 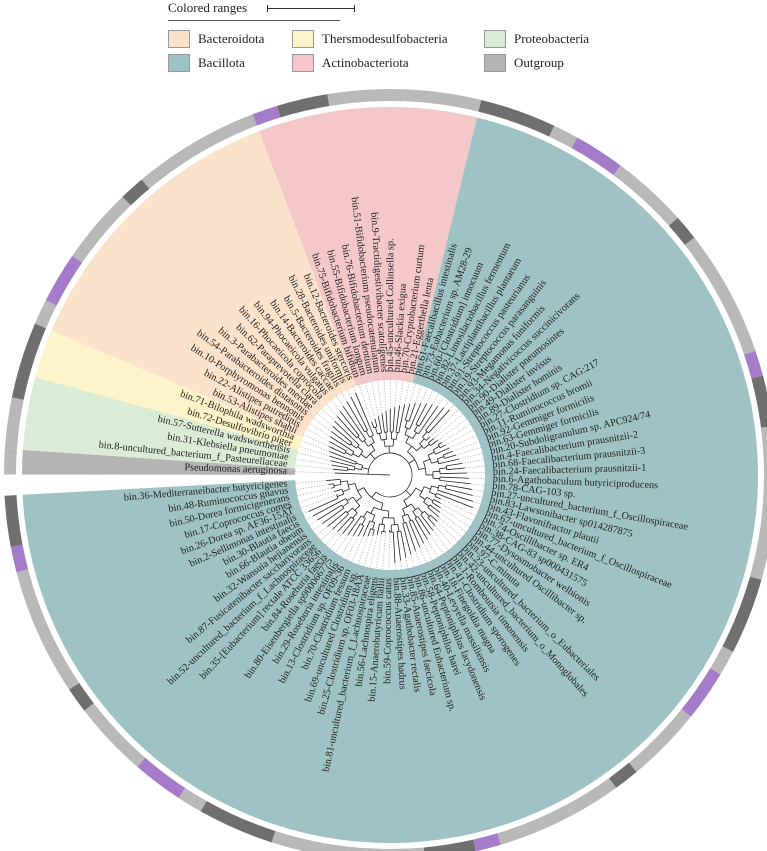 I want to click on leaf-label: bin.24-Faecalibacterium prausnitzii-1, so click(x=570, y=470).